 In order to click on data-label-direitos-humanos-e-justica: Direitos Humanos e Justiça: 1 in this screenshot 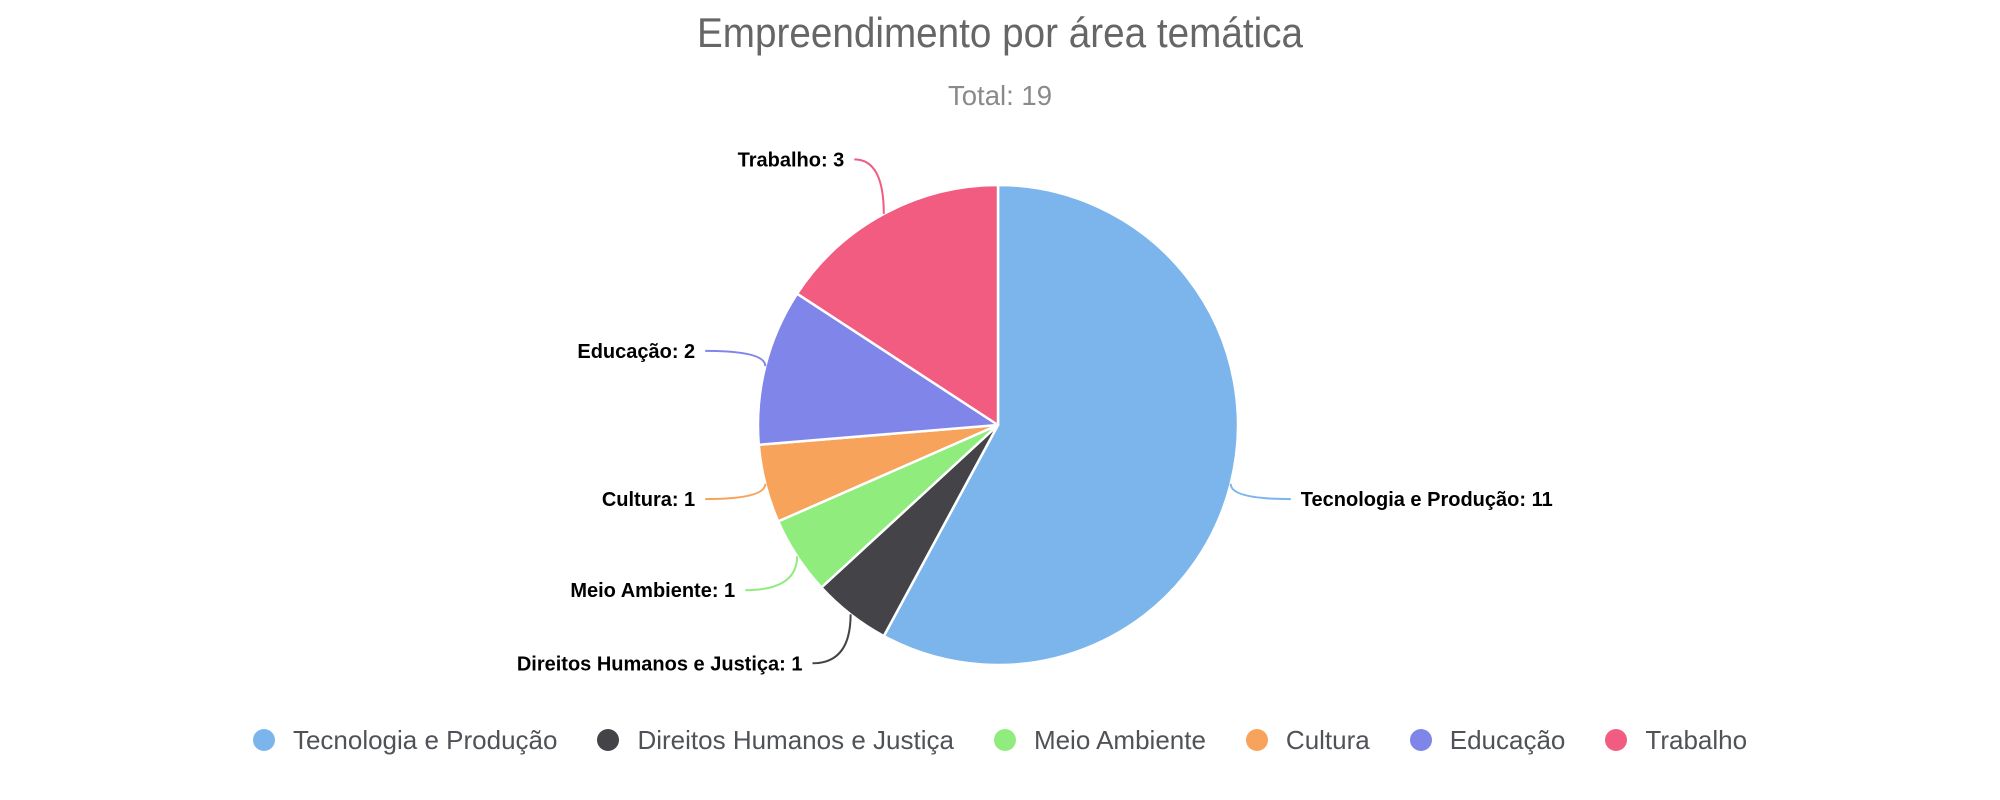, I will do `click(660, 664)`.